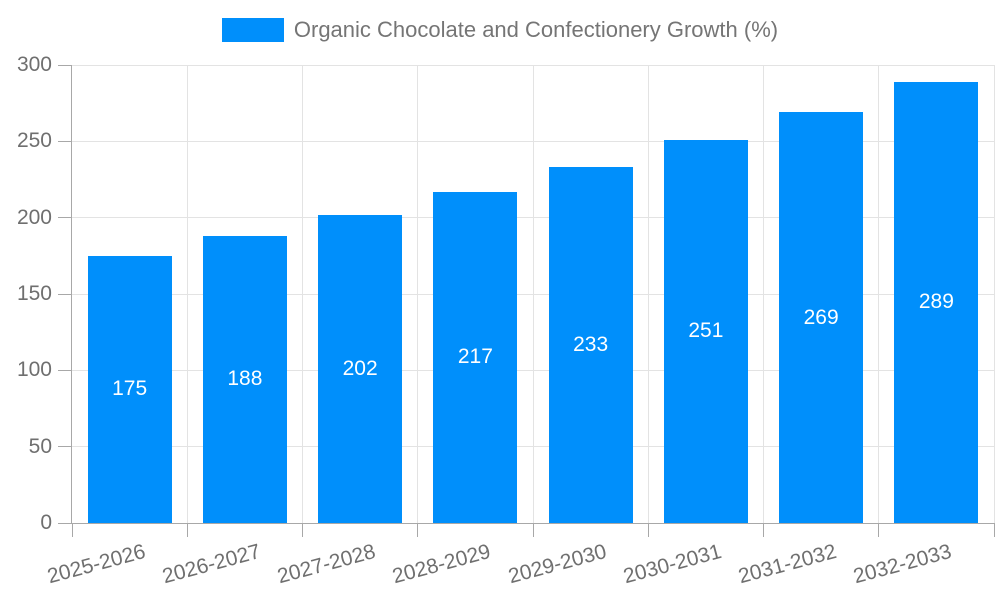  I want to click on bar-value-label: 188, so click(245, 379).